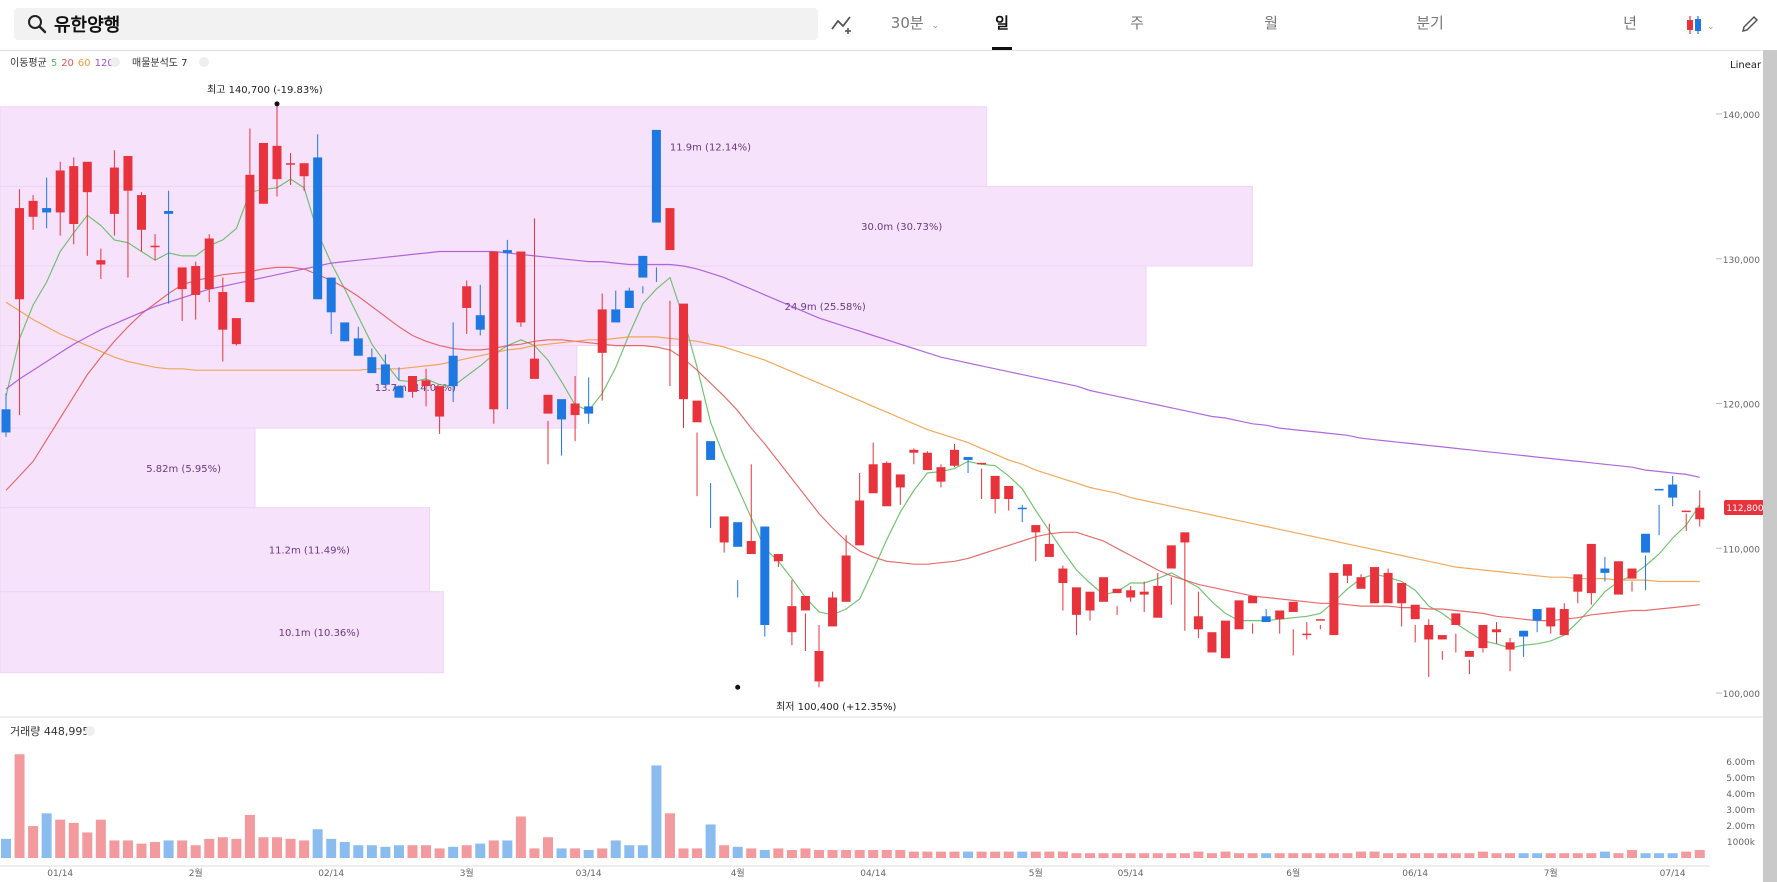 This screenshot has width=1777, height=882. What do you see at coordinates (1137, 23) in the screenshot?
I see `tab-week: 주` at bounding box center [1137, 23].